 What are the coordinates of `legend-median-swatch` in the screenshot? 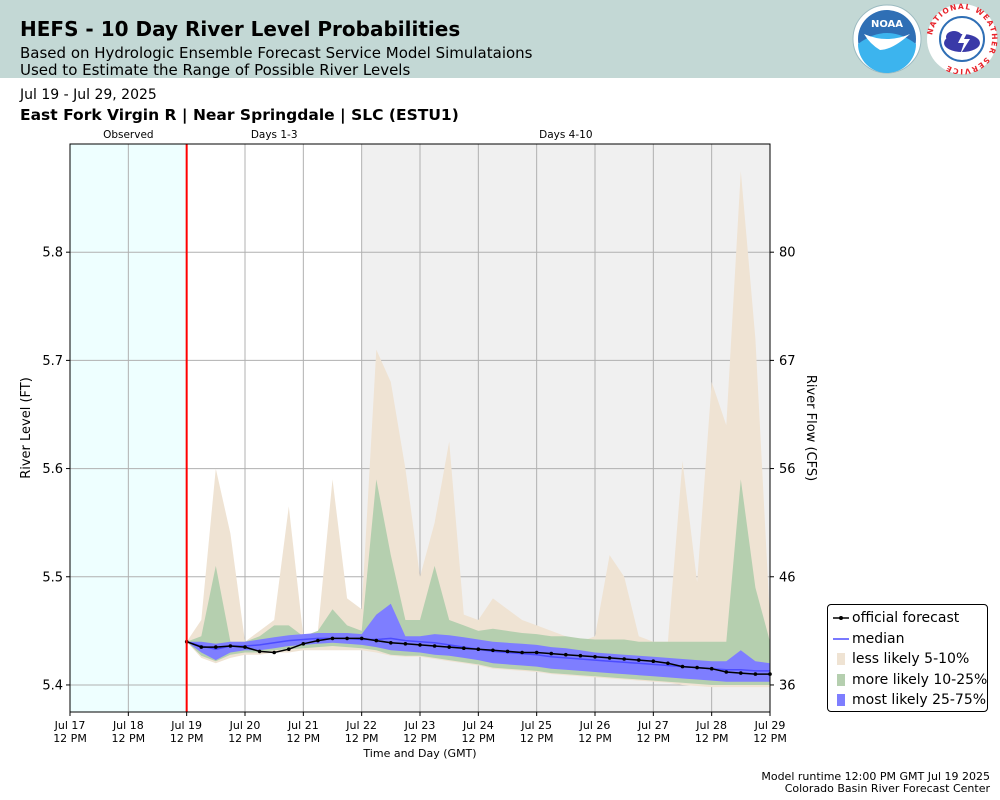 It's located at (841, 638).